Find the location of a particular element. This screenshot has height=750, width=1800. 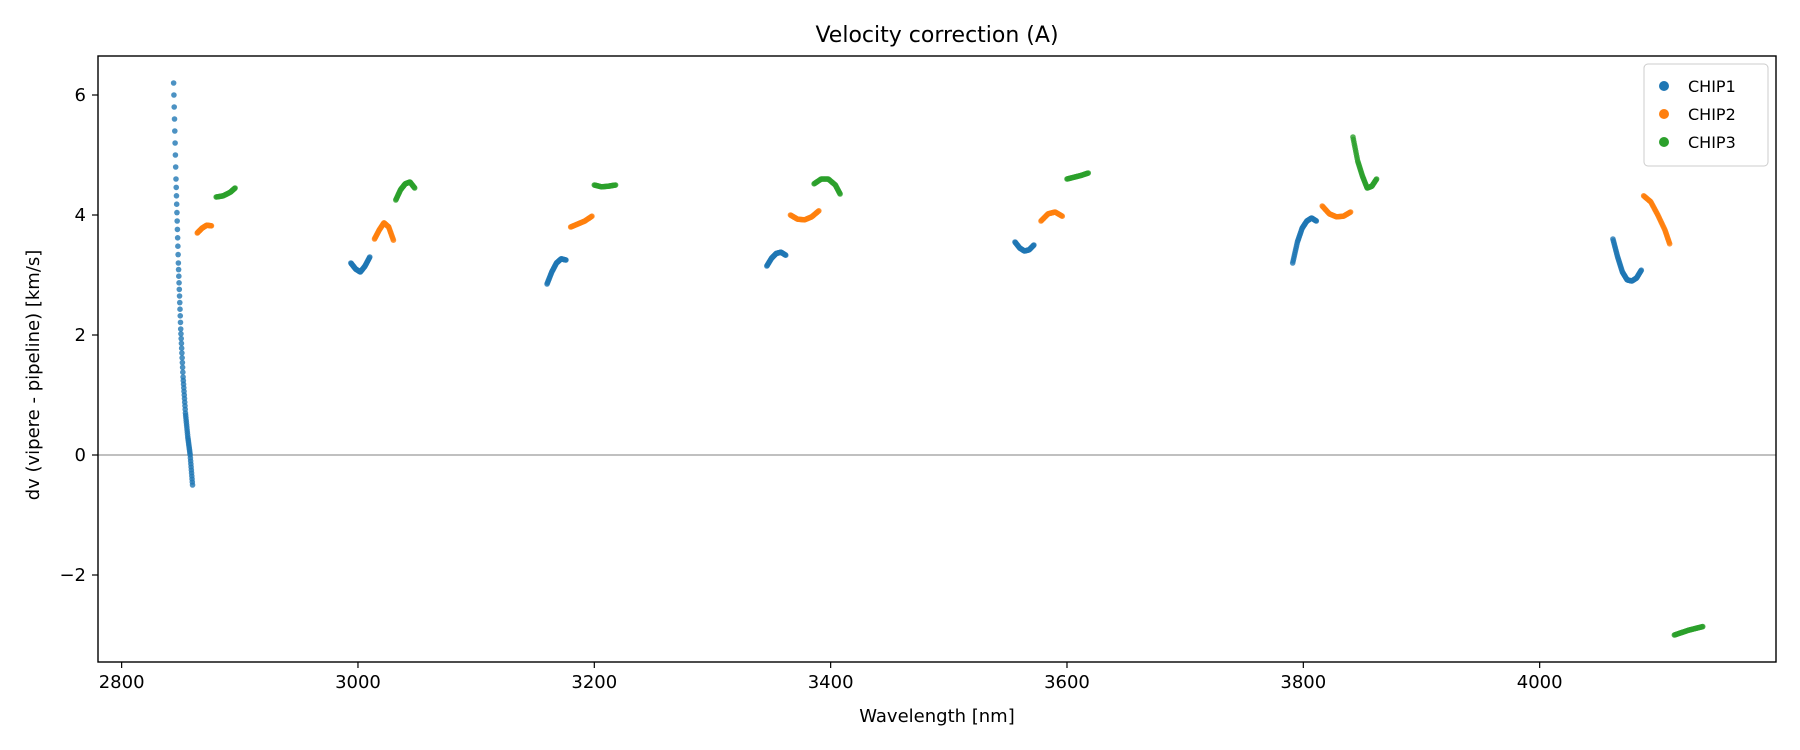

x-tick-label: 3800 is located at coordinates (1303, 682).